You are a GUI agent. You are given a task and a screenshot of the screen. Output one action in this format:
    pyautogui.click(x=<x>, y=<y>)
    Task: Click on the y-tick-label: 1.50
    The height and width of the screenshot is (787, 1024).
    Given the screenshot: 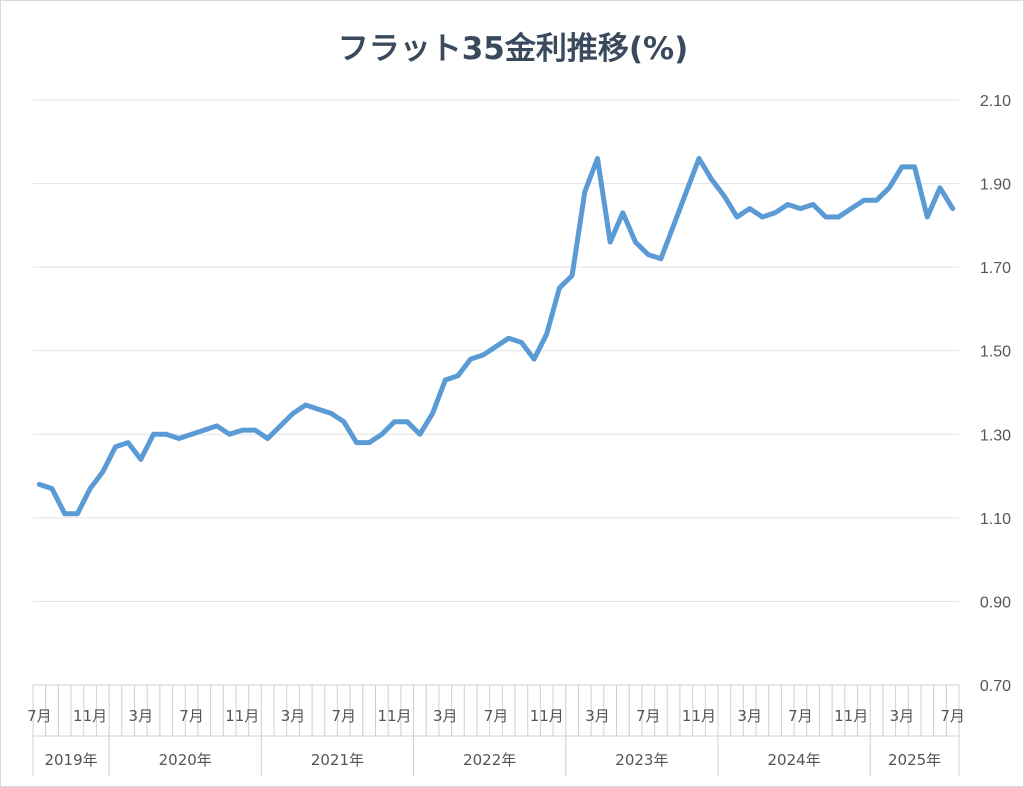 What is the action you would take?
    pyautogui.click(x=995, y=352)
    